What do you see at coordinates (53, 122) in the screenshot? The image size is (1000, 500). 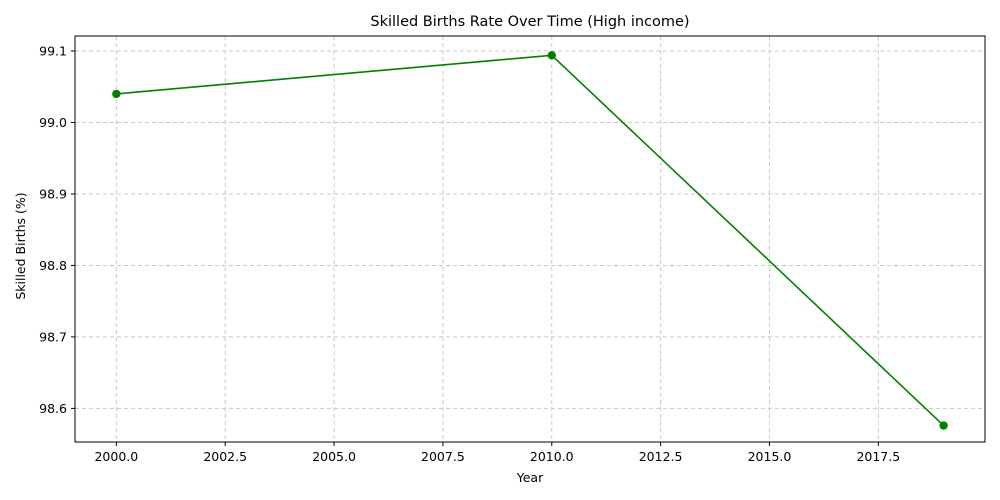 I see `y-tick-label: 99.0` at bounding box center [53, 122].